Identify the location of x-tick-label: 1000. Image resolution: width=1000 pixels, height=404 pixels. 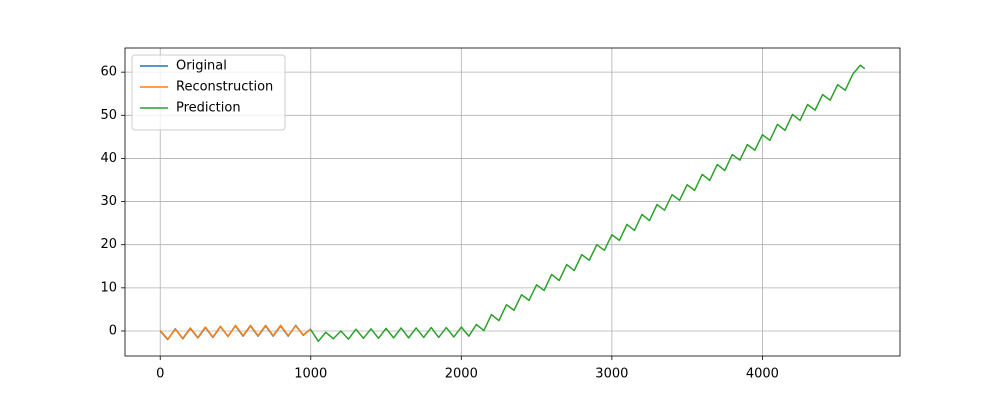
(310, 374).